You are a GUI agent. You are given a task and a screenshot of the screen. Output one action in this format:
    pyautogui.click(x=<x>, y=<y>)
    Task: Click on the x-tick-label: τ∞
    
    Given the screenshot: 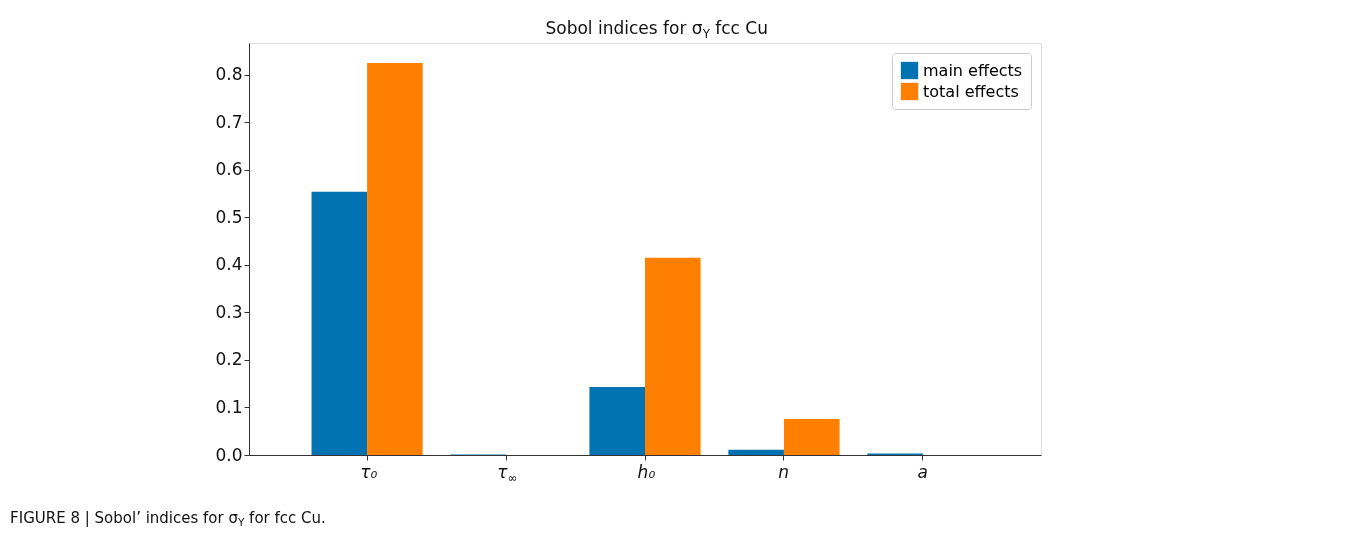 What is the action you would take?
    pyautogui.click(x=507, y=474)
    